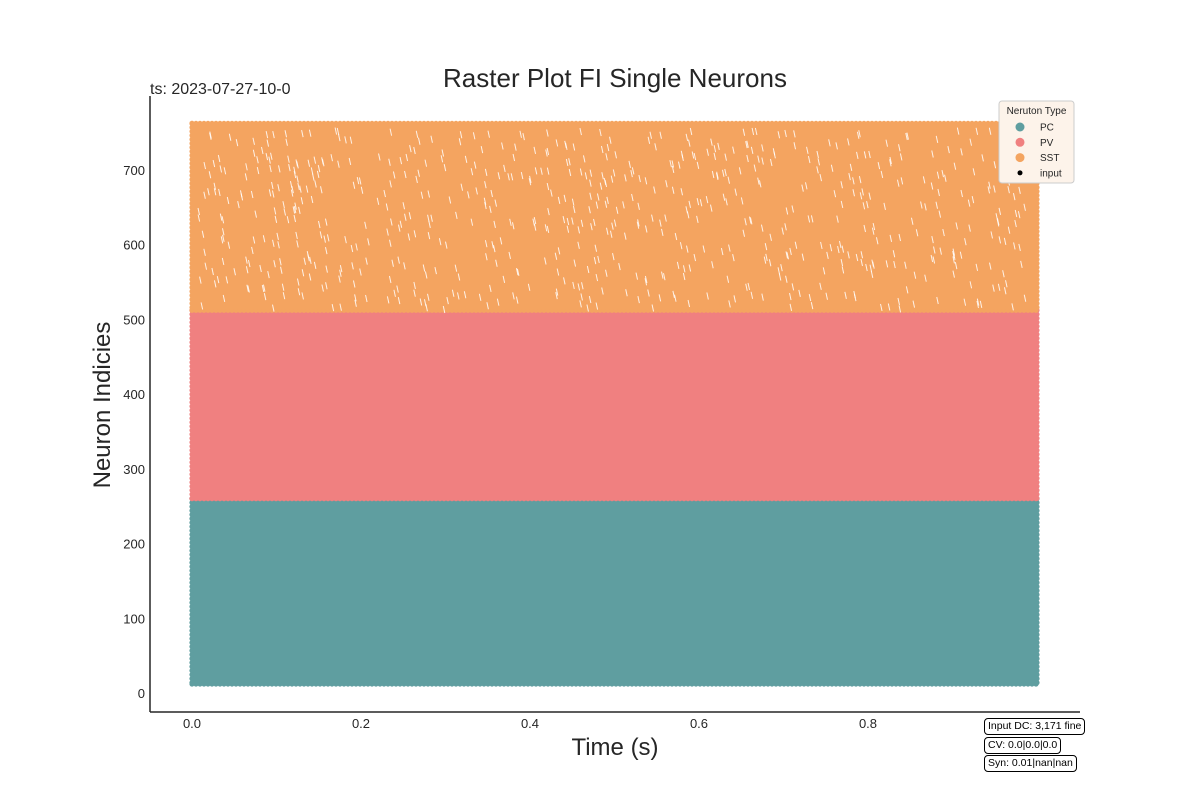 The width and height of the screenshot is (1200, 800). Describe the element at coordinates (1035, 726) in the screenshot. I see `input-dc-box: Input DC: 3,171 fine` at that location.